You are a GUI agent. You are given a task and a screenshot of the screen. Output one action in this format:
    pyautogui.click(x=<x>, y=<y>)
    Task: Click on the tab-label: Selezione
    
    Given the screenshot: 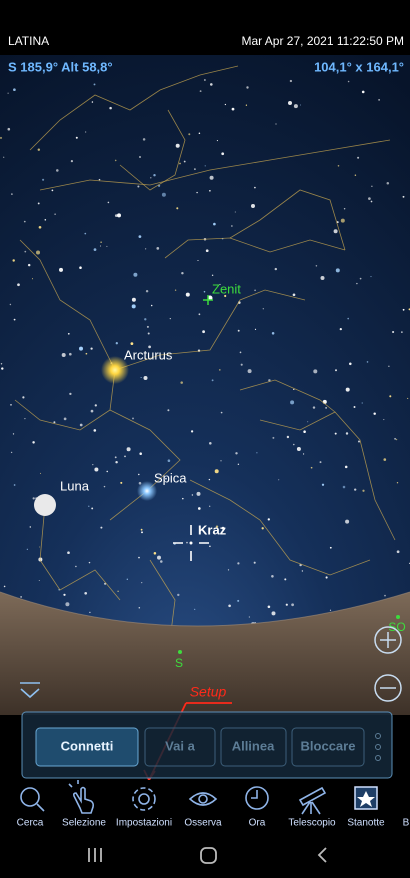 What is the action you would take?
    pyautogui.click(x=84, y=823)
    